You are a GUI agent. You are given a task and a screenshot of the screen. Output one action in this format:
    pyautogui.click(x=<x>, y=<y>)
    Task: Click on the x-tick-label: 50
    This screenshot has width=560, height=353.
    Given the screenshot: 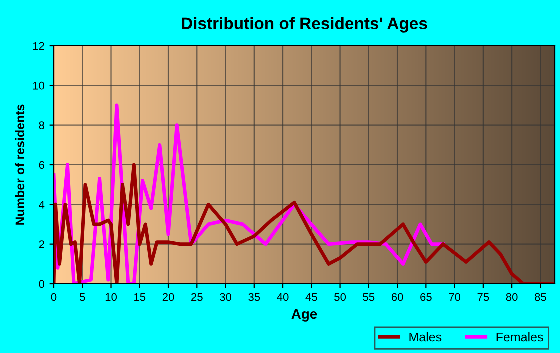 What is the action you would take?
    pyautogui.click(x=340, y=297)
    